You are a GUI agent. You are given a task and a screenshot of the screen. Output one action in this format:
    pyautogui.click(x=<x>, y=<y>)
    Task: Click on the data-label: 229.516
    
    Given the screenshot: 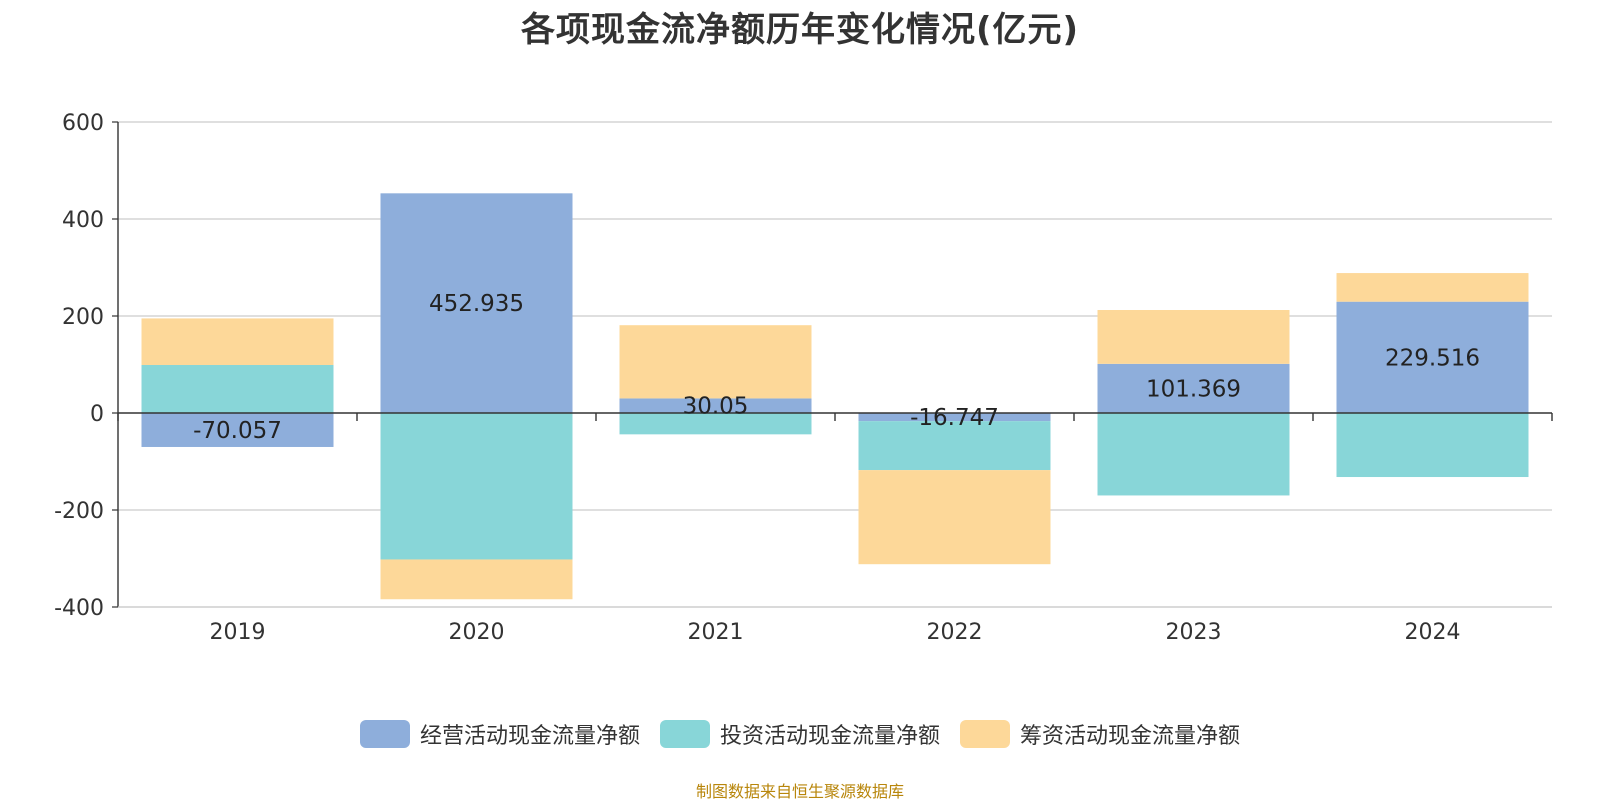 What is the action you would take?
    pyautogui.click(x=1432, y=358)
    